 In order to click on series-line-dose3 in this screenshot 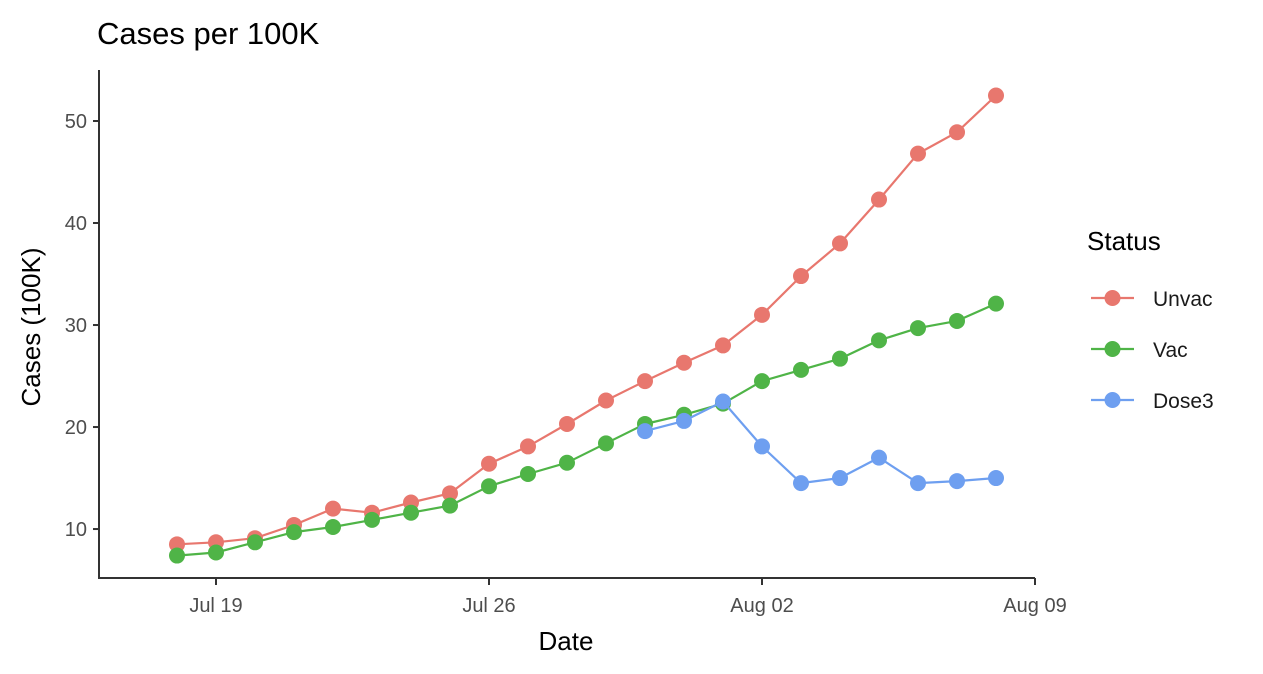, I will do `click(820, 442)`.